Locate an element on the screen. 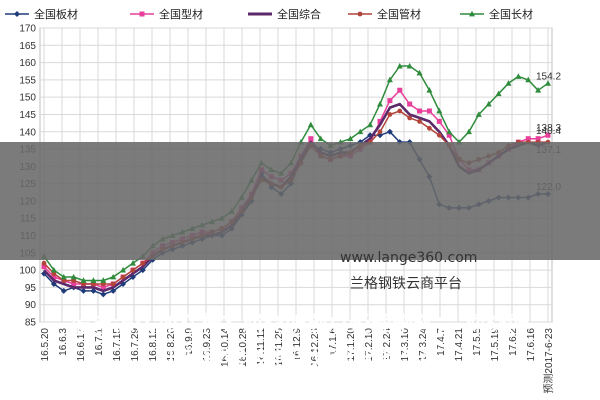 This screenshot has width=600, height=400. x-tick-label: 17.5.5 is located at coordinates (477, 342).